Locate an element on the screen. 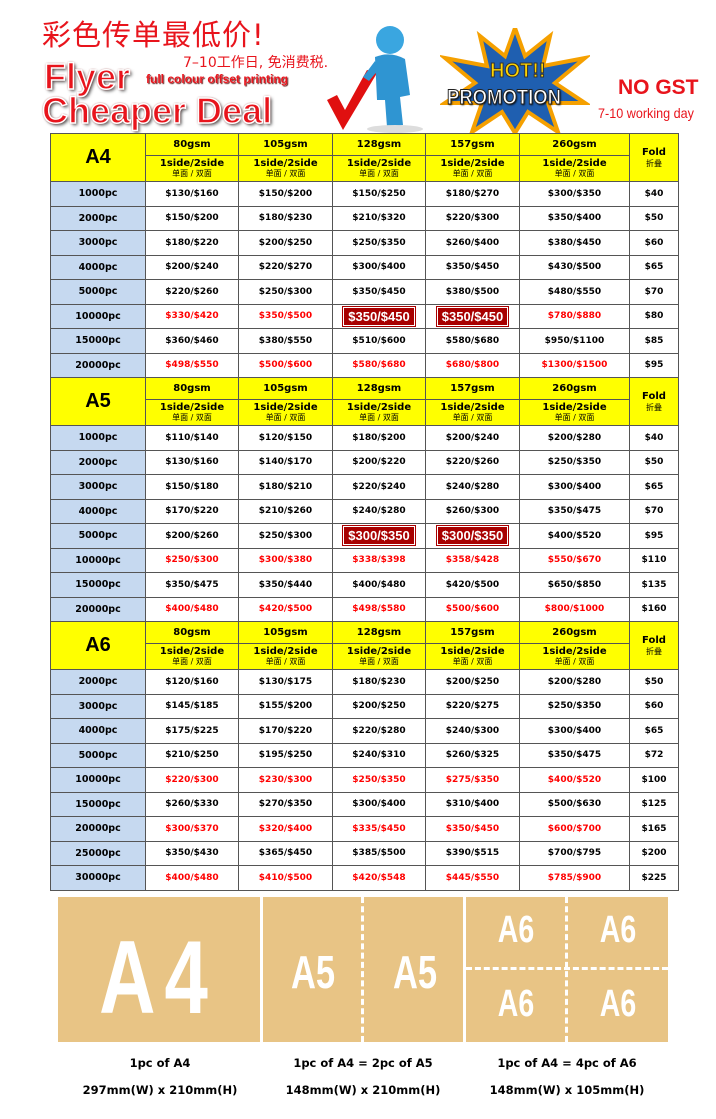 Image resolution: width=716 pixels, height=1119 pixels. starburst-icon is located at coordinates (515, 80).